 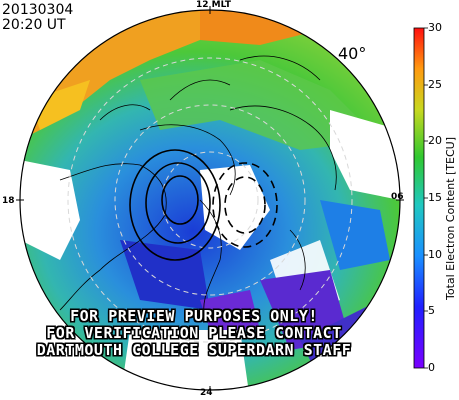 What do you see at coordinates (419, 198) in the screenshot?
I see `colorbar` at bounding box center [419, 198].